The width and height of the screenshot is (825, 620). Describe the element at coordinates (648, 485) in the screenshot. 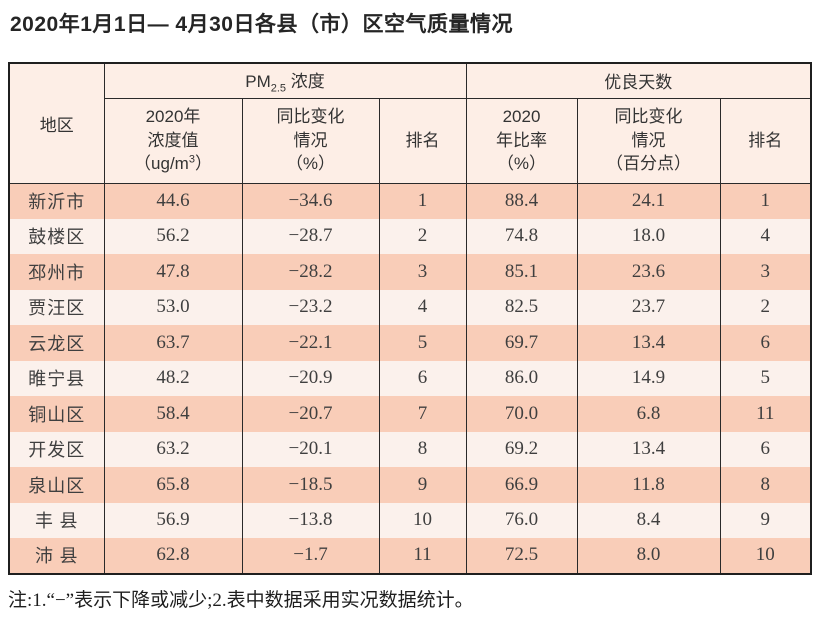

I see `good-change-cell: 11.8` at that location.